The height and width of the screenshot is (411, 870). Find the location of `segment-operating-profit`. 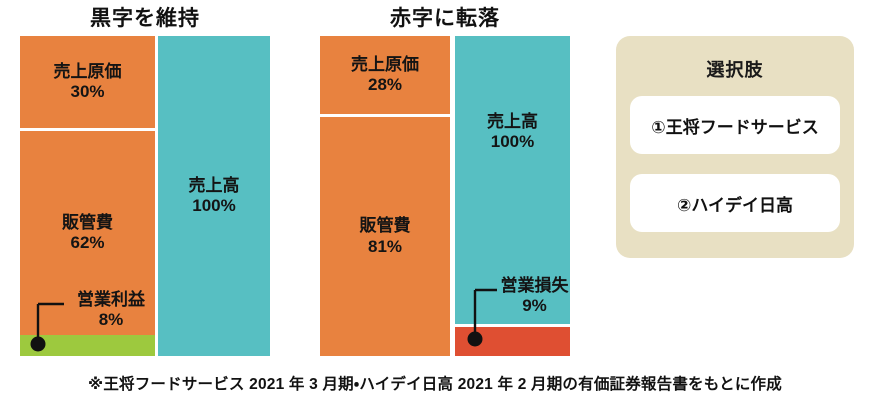

segment-operating-profit is located at coordinates (87, 345).